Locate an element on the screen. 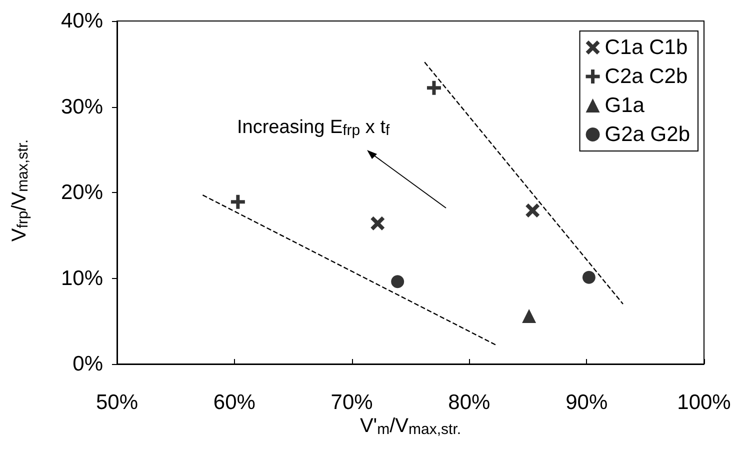 The width and height of the screenshot is (741, 452). legend-label: G1a is located at coordinates (624, 105).